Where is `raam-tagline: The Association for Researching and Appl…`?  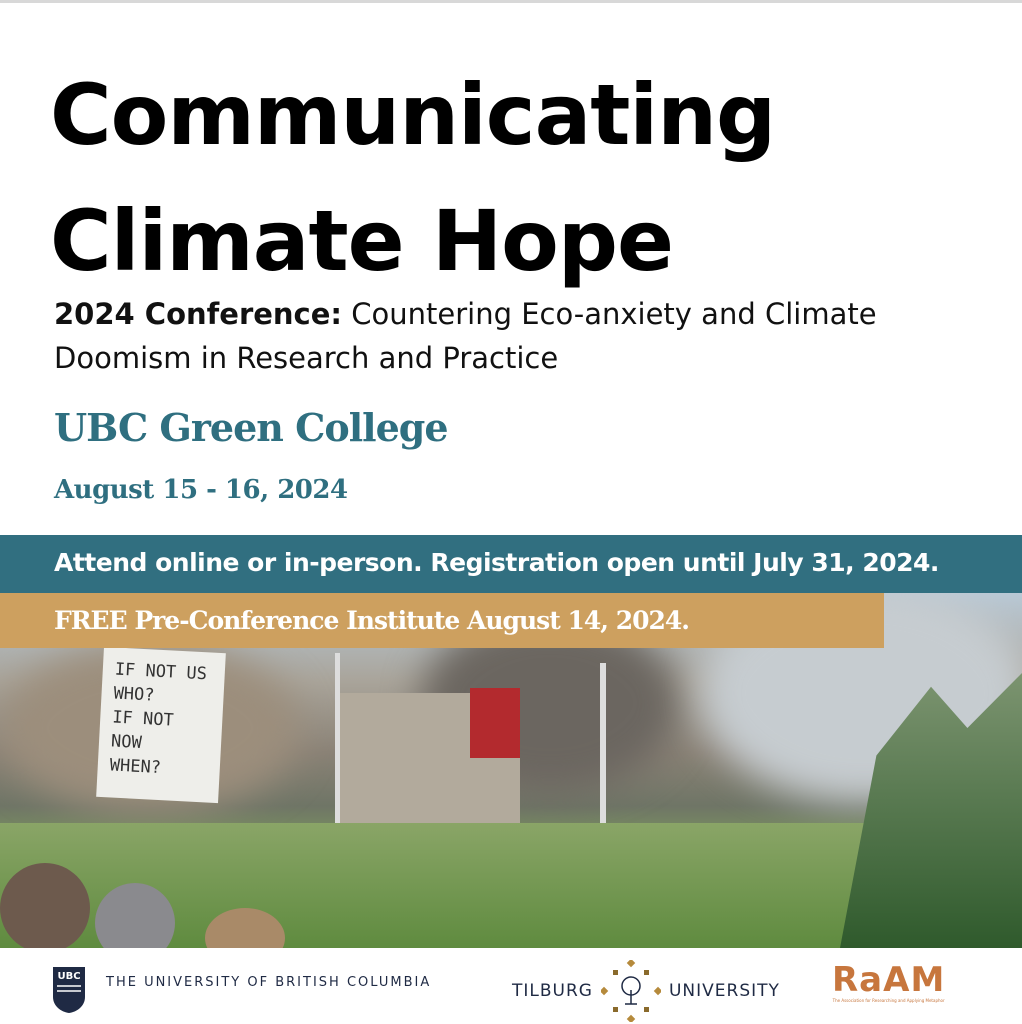
raam-tagline: The Association for Researching and Appl… is located at coordinates (888, 1000).